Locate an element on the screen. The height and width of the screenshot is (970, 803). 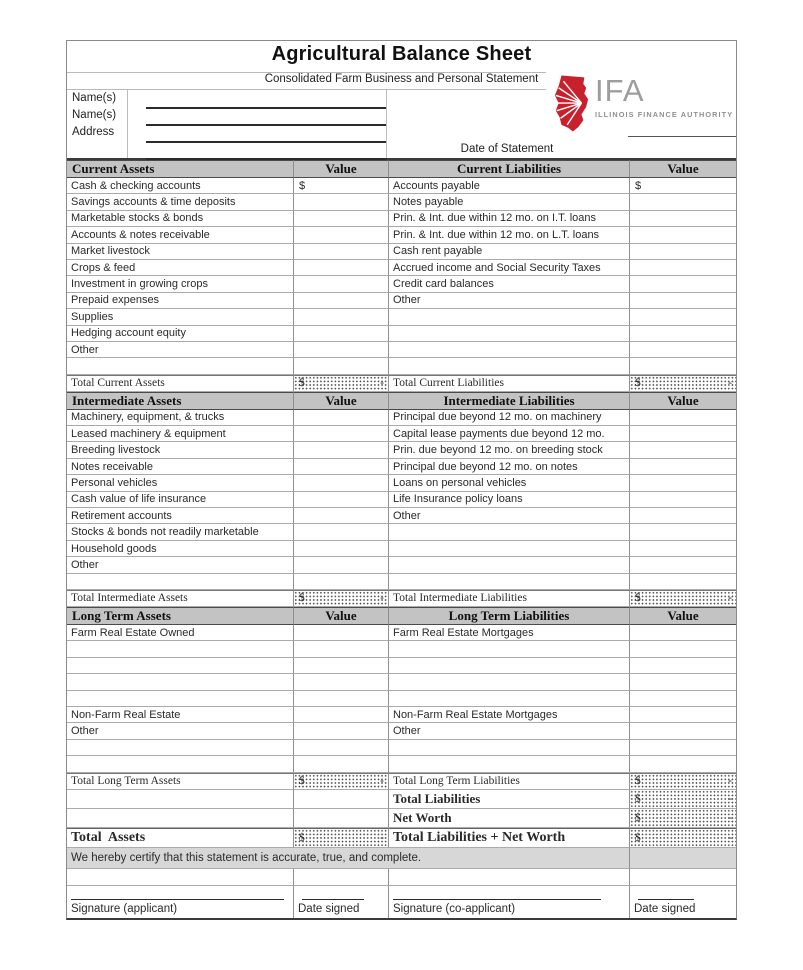
signature-label-1: Date signed is located at coordinates (341, 908).